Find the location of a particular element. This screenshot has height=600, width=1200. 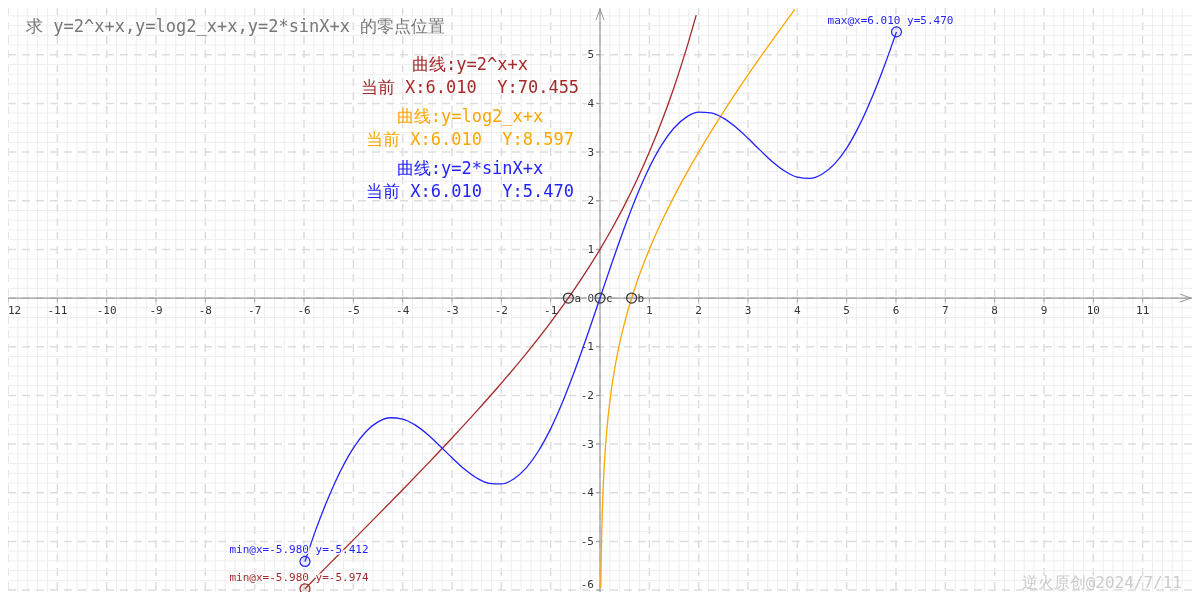

x-tick-label: 2 is located at coordinates (698, 311).